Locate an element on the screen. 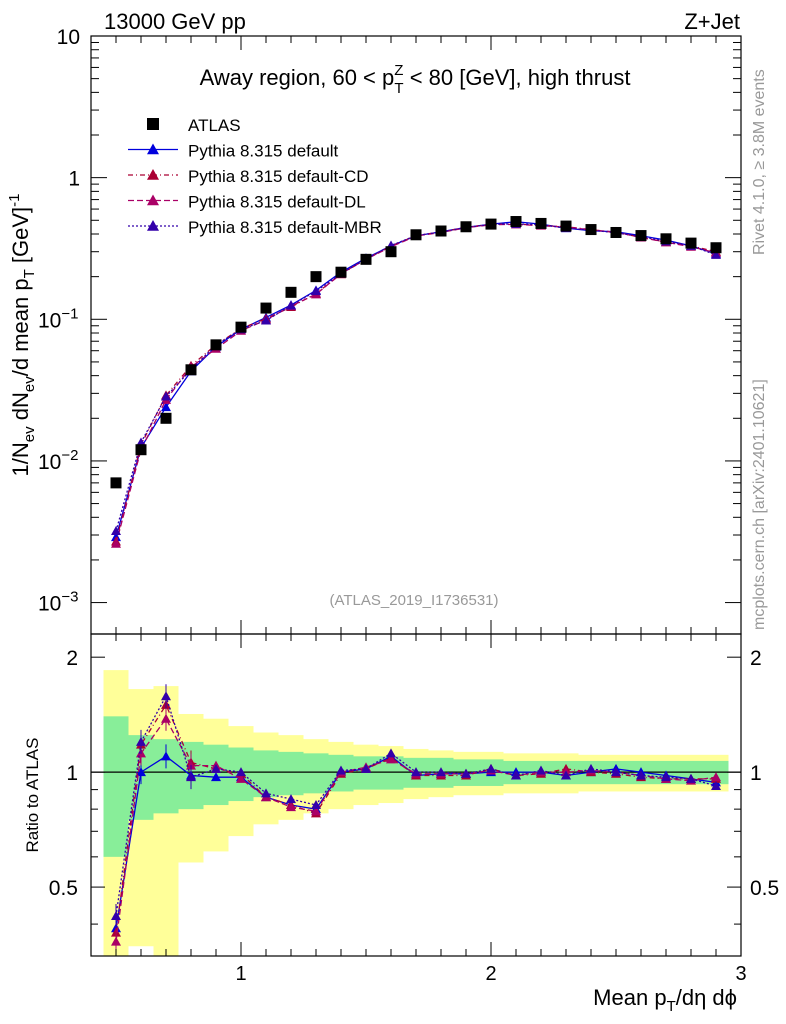 This screenshot has height=1024, width=786. ratio-y-tick-label: 0.5 is located at coordinates (63, 888).